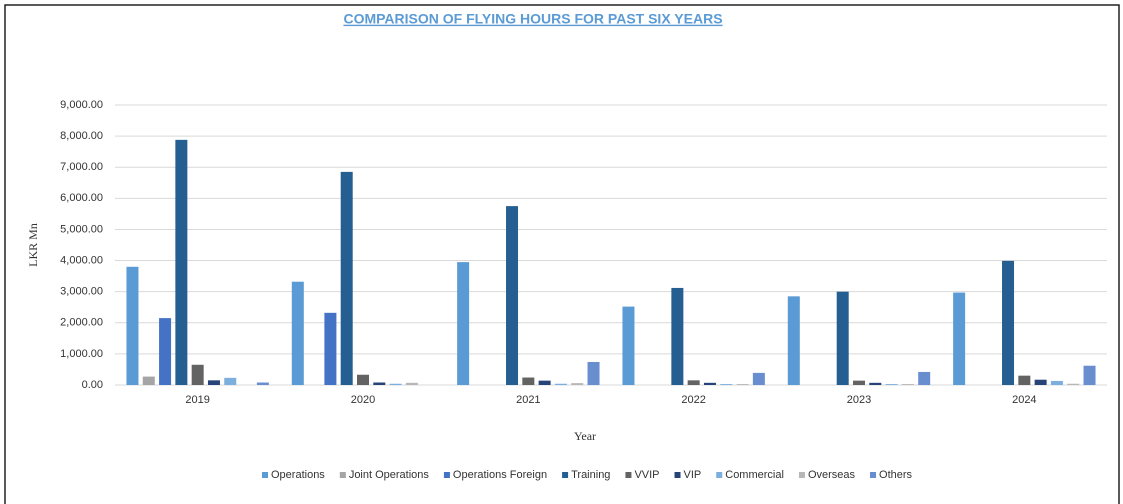 The width and height of the screenshot is (1123, 504). Describe the element at coordinates (832, 475) in the screenshot. I see `legend-label: Overseas` at that location.